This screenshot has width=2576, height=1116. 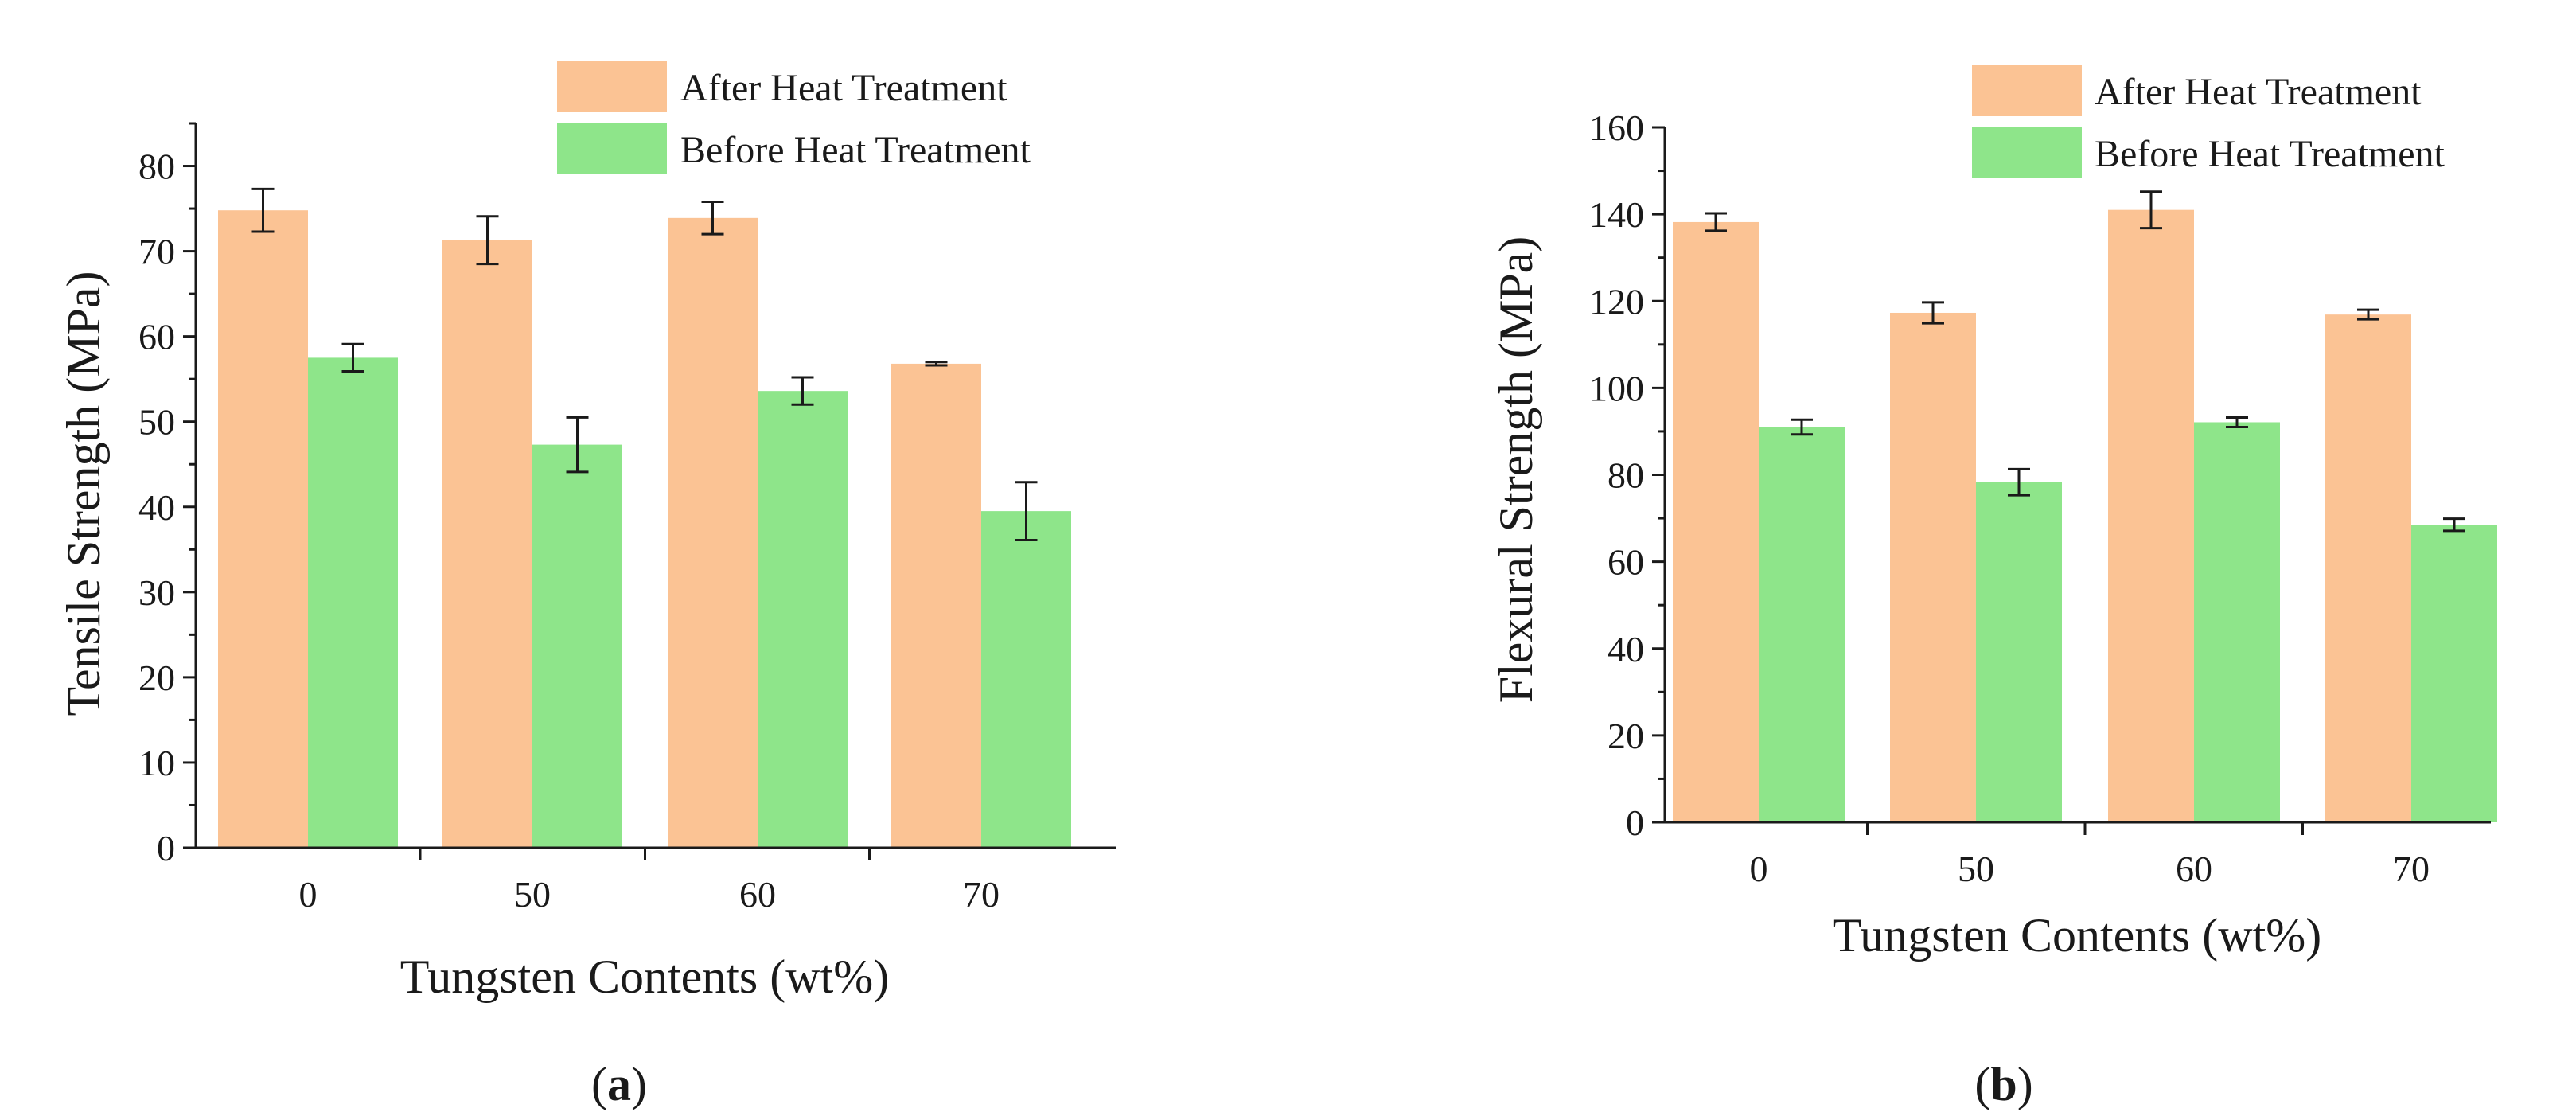 I want to click on panel-label-a-open: (, so click(x=599, y=1084).